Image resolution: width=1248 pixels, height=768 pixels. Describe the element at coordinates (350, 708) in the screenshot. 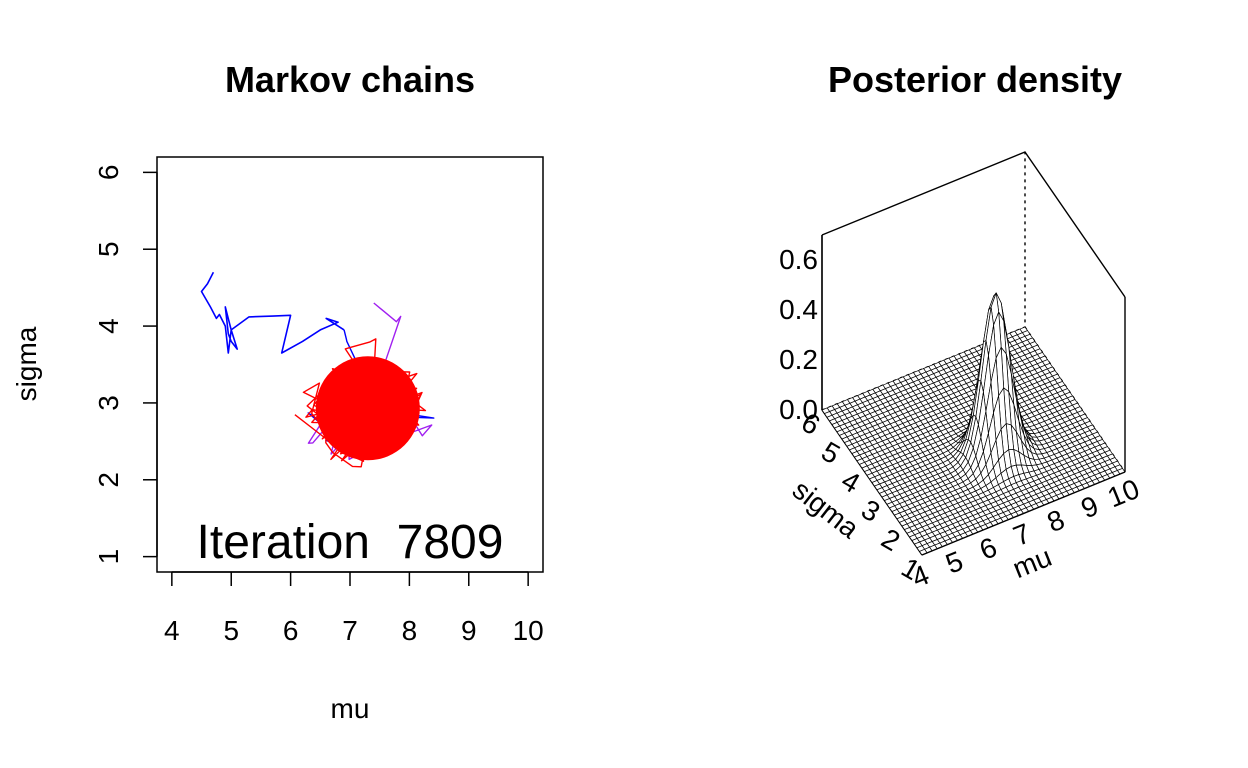

I see `left-x-label: mu` at that location.